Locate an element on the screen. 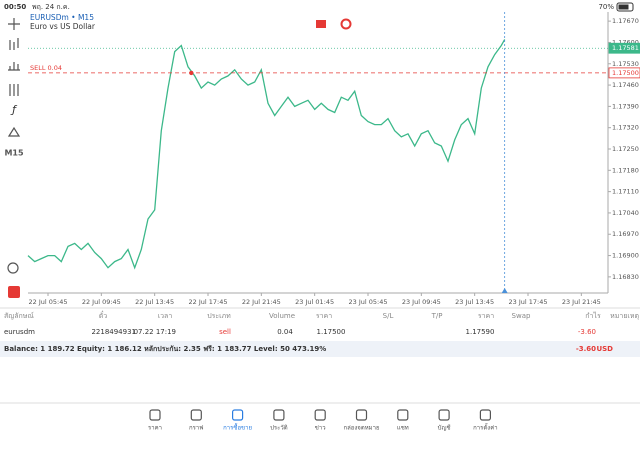 This screenshot has width=640, height=451. y-tick-label: 1.17600 is located at coordinates (625, 42).